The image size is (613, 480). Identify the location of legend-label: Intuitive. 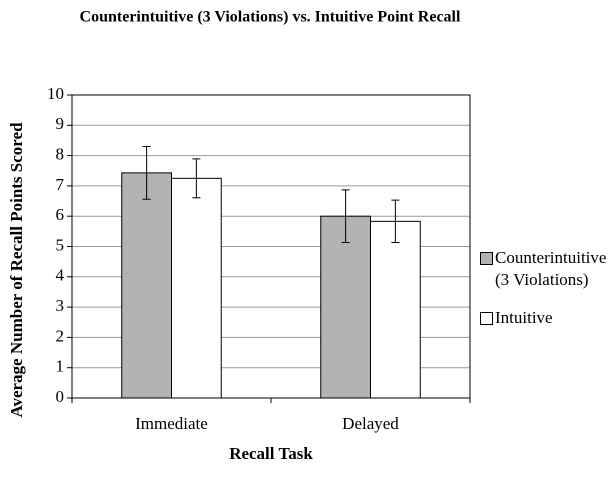
(524, 317).